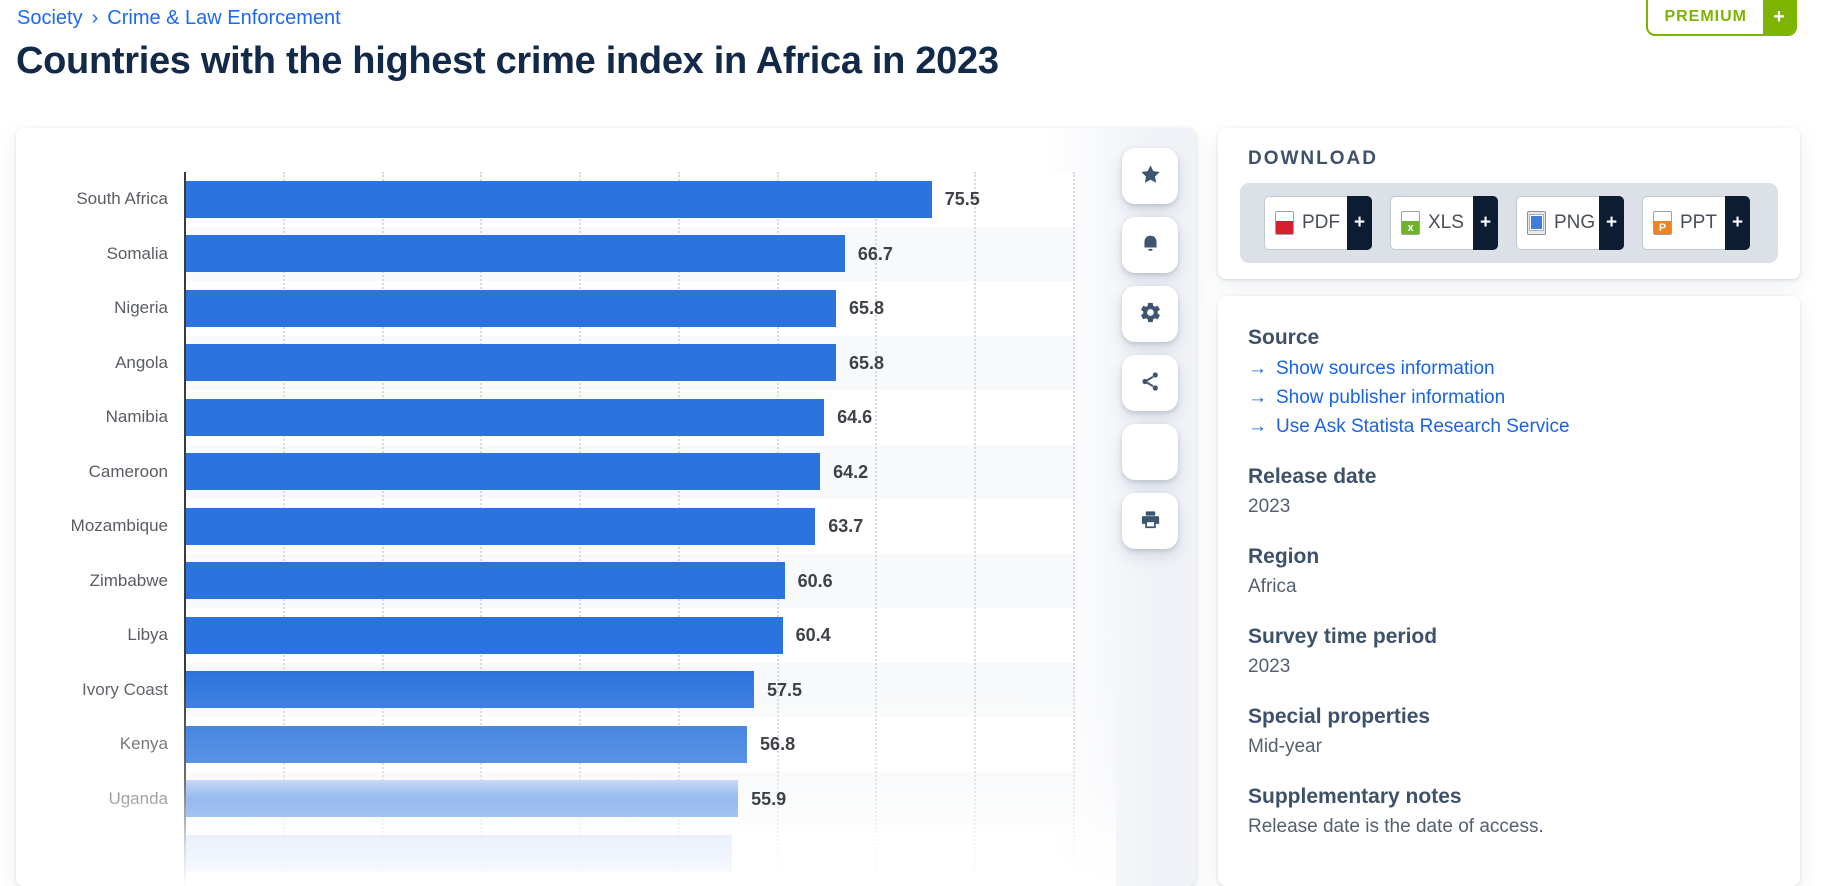 The image size is (1824, 886). What do you see at coordinates (1385, 368) in the screenshot?
I see `link-label: Show sources information` at bounding box center [1385, 368].